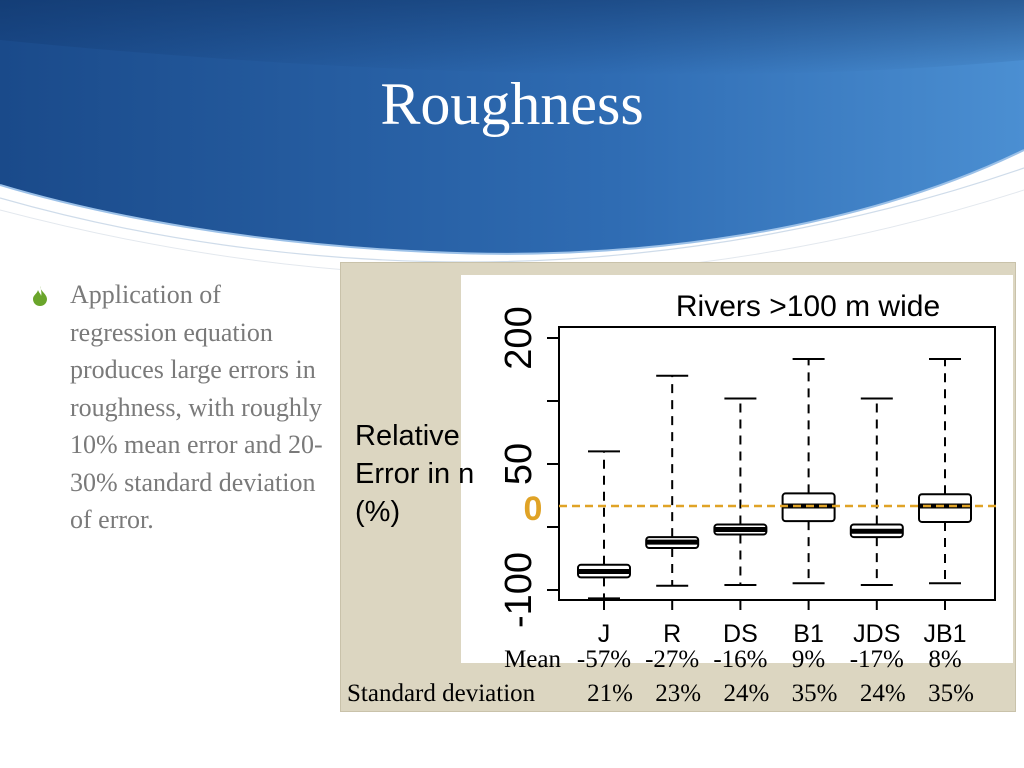 The image size is (1024, 768). What do you see at coordinates (808, 306) in the screenshot?
I see `chart-title: Rivers >100 m wide` at bounding box center [808, 306].